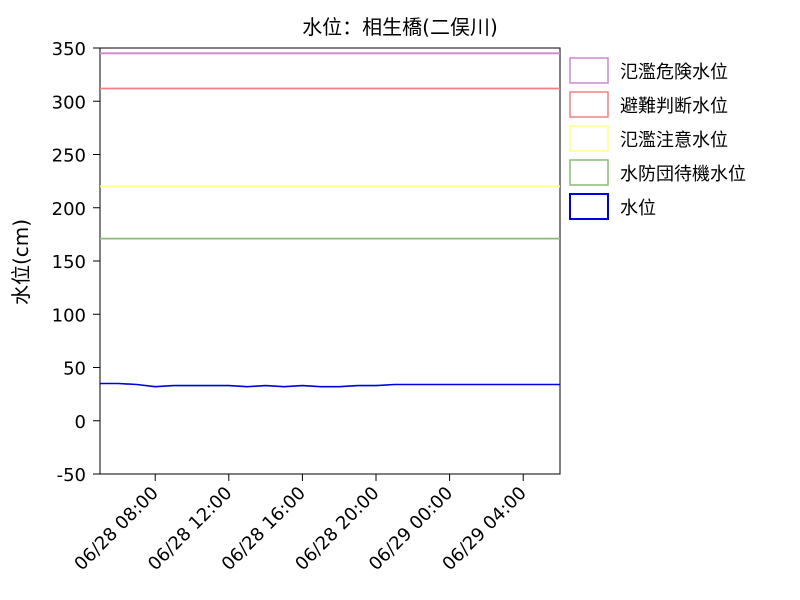 The height and width of the screenshot is (600, 800). I want to click on y-tick-label: 350, so click(69, 49).